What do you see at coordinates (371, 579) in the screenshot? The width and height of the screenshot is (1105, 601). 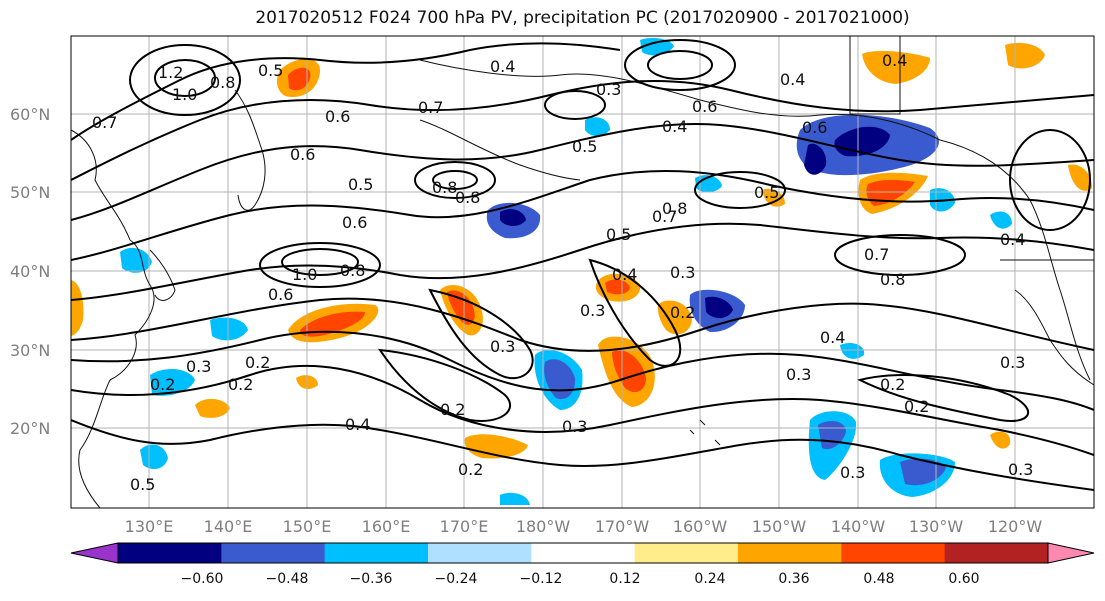 I see `colorbar-tick-label: −0.36` at bounding box center [371, 579].